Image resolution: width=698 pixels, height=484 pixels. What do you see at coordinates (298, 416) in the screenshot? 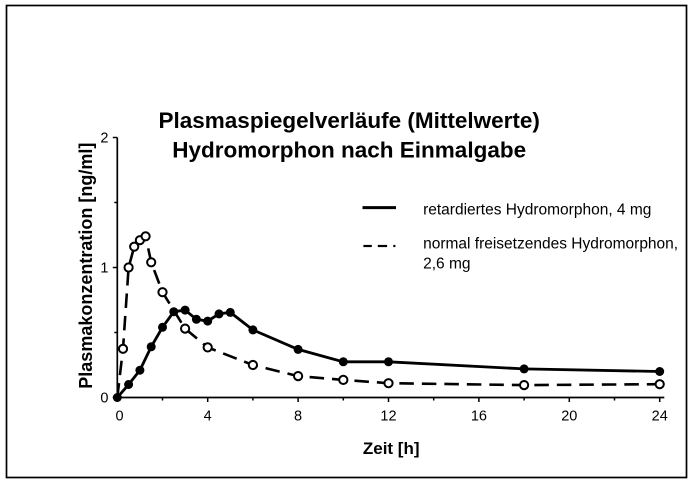
I see `svg-text: 8` at bounding box center [298, 416].